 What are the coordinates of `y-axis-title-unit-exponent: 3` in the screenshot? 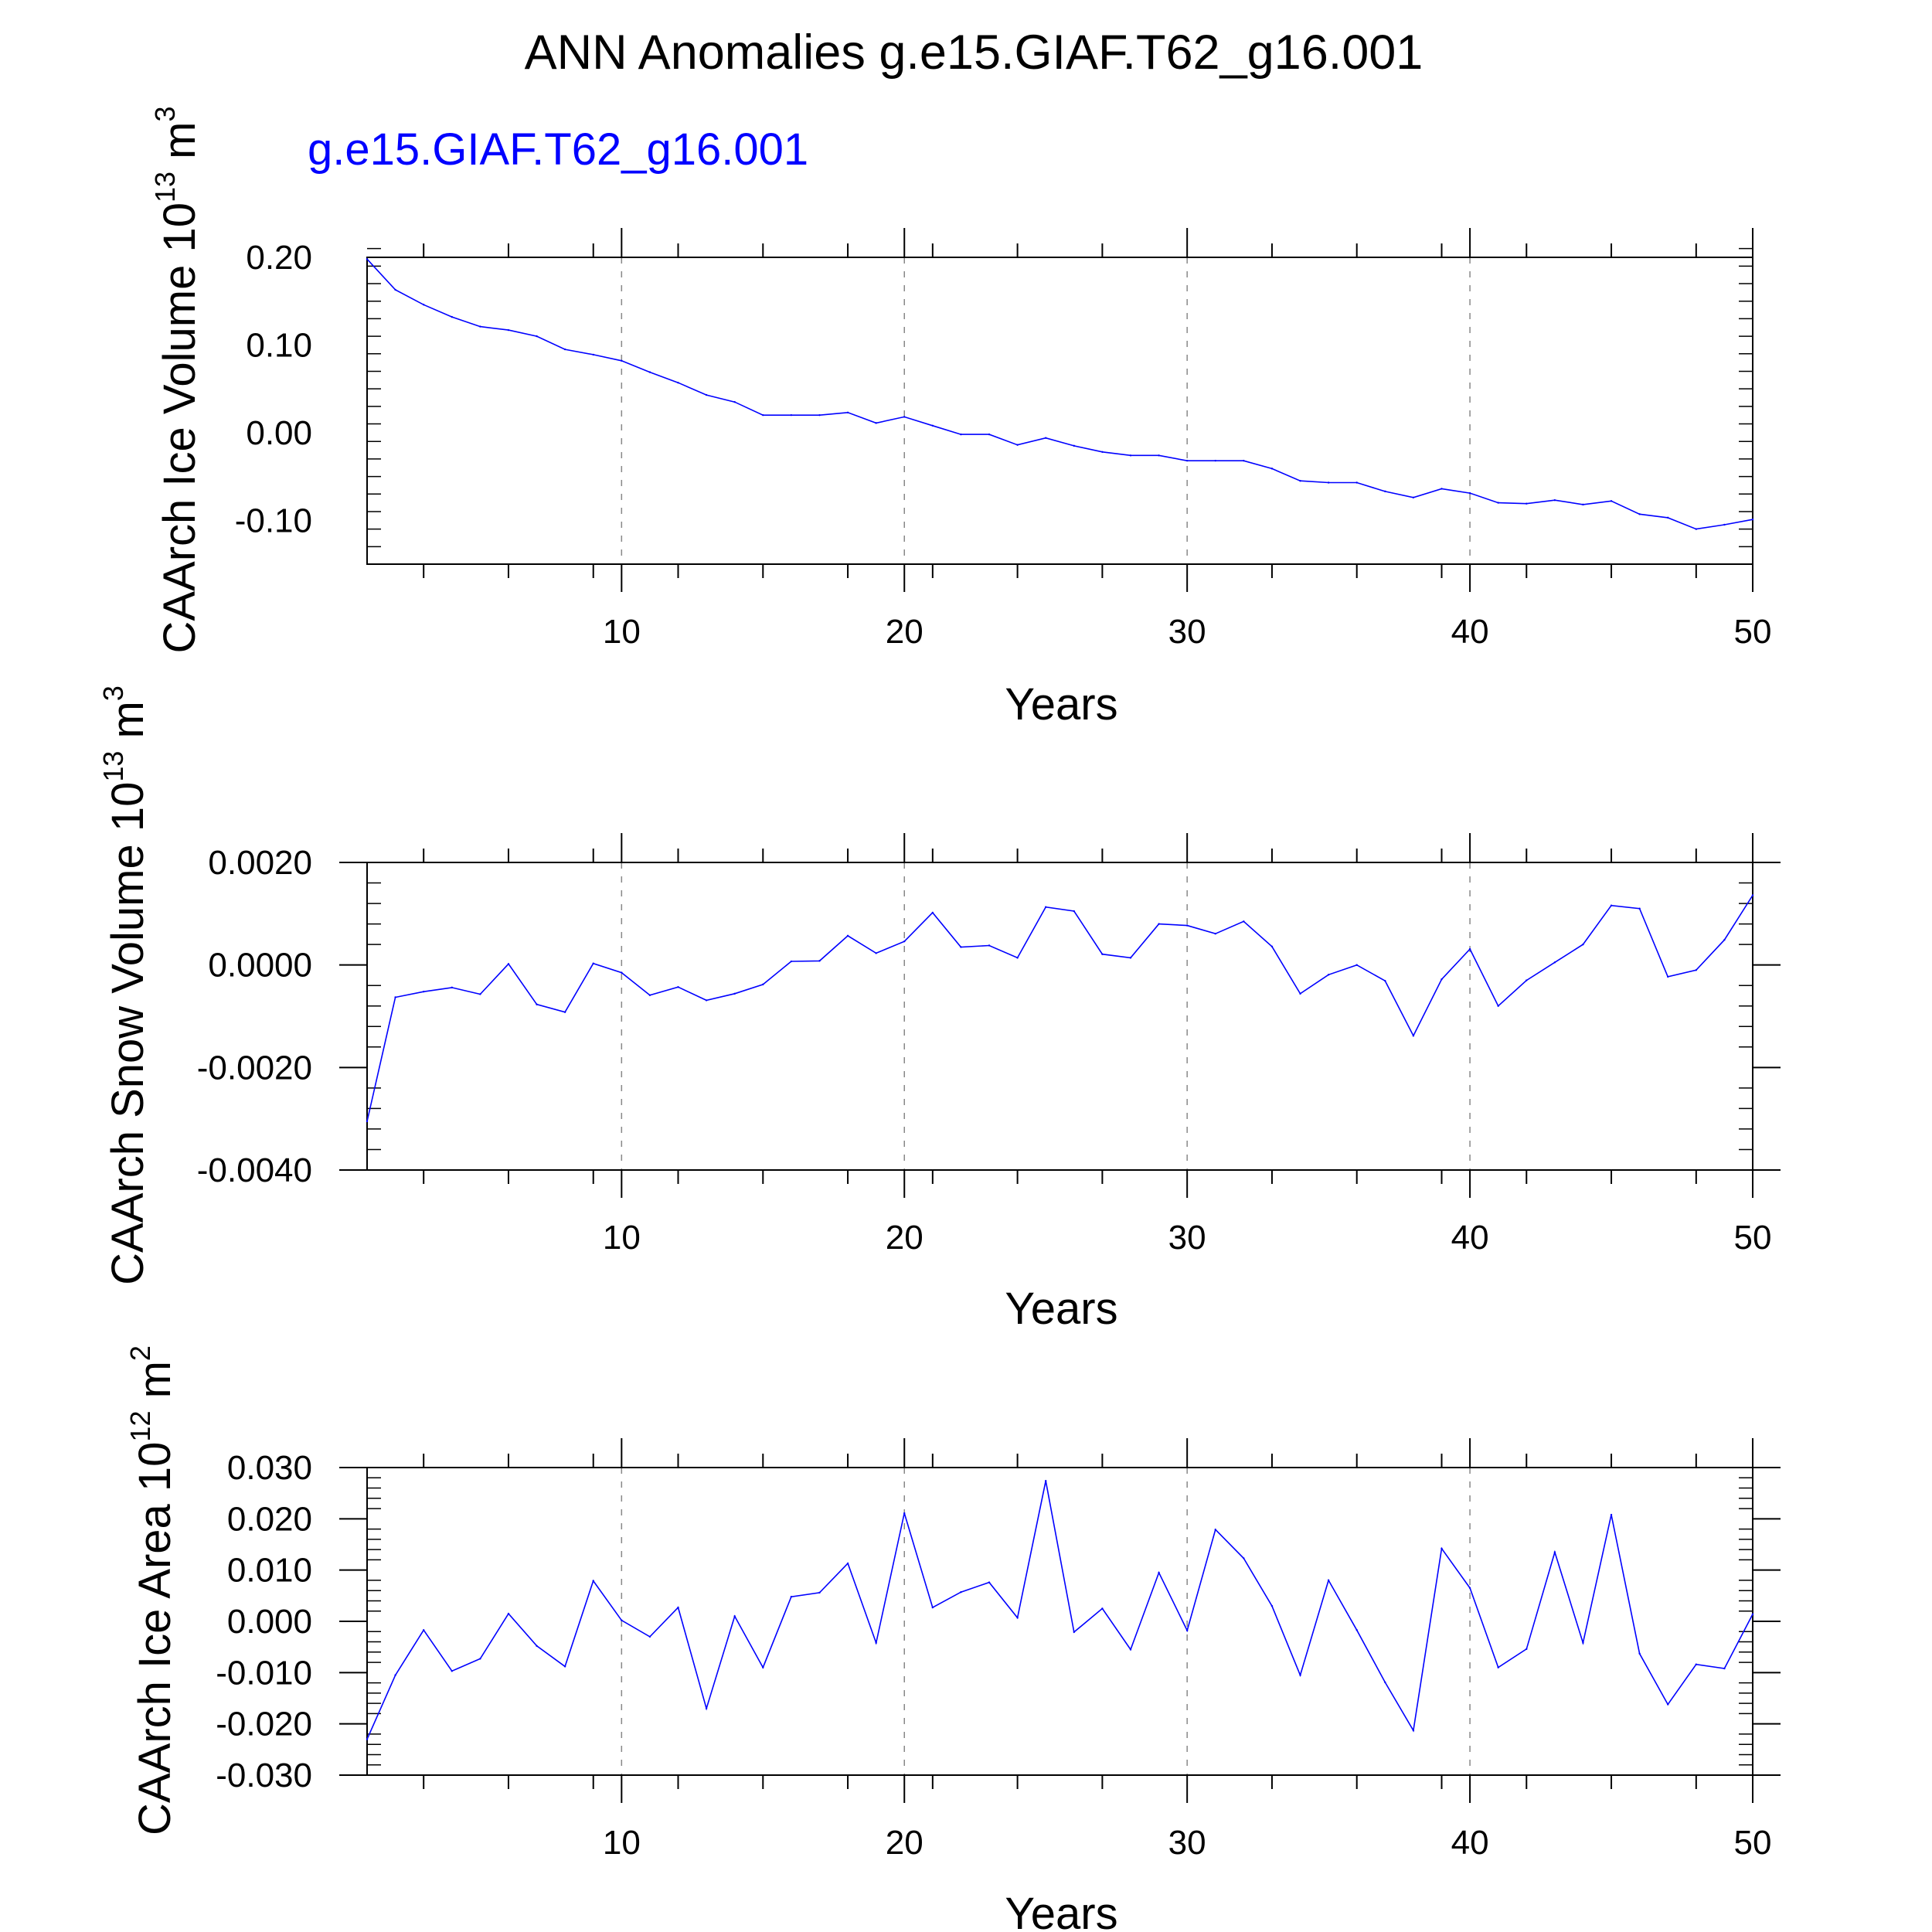 It's located at (165, 113).